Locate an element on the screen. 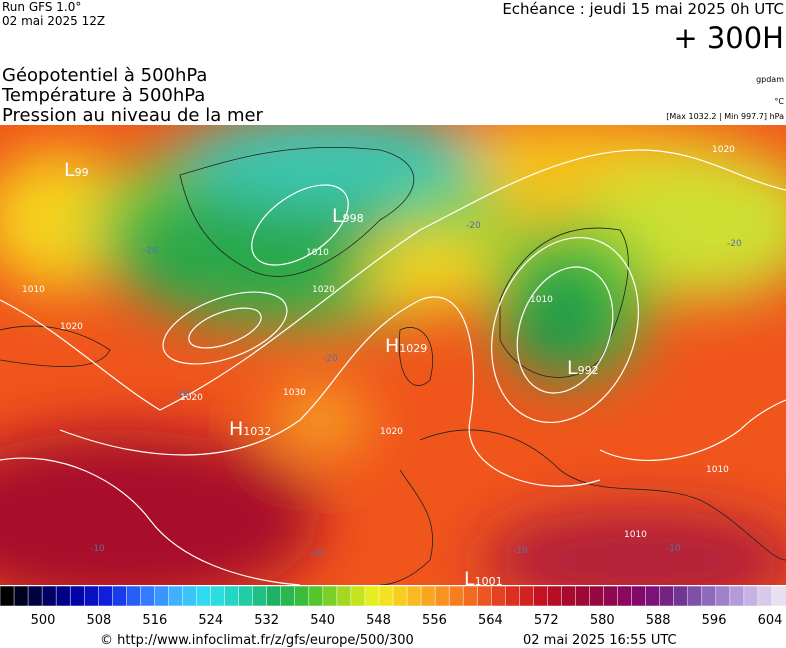 The image size is (786, 648). color-bar-label: 524 is located at coordinates (210, 620).